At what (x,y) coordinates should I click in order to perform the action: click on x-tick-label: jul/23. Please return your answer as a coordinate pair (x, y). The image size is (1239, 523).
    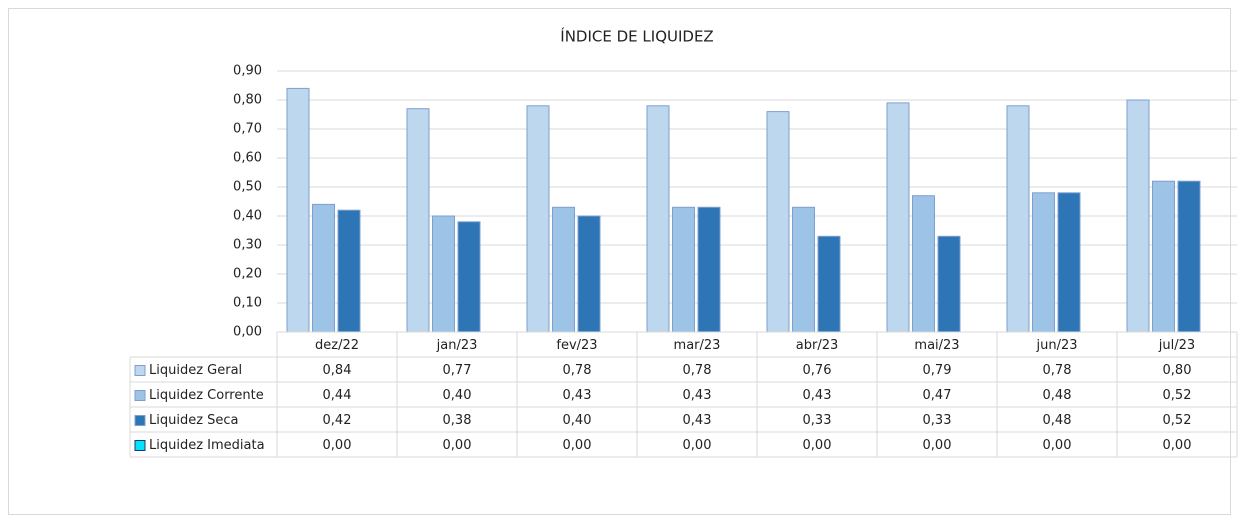
    Looking at the image, I should click on (1176, 345).